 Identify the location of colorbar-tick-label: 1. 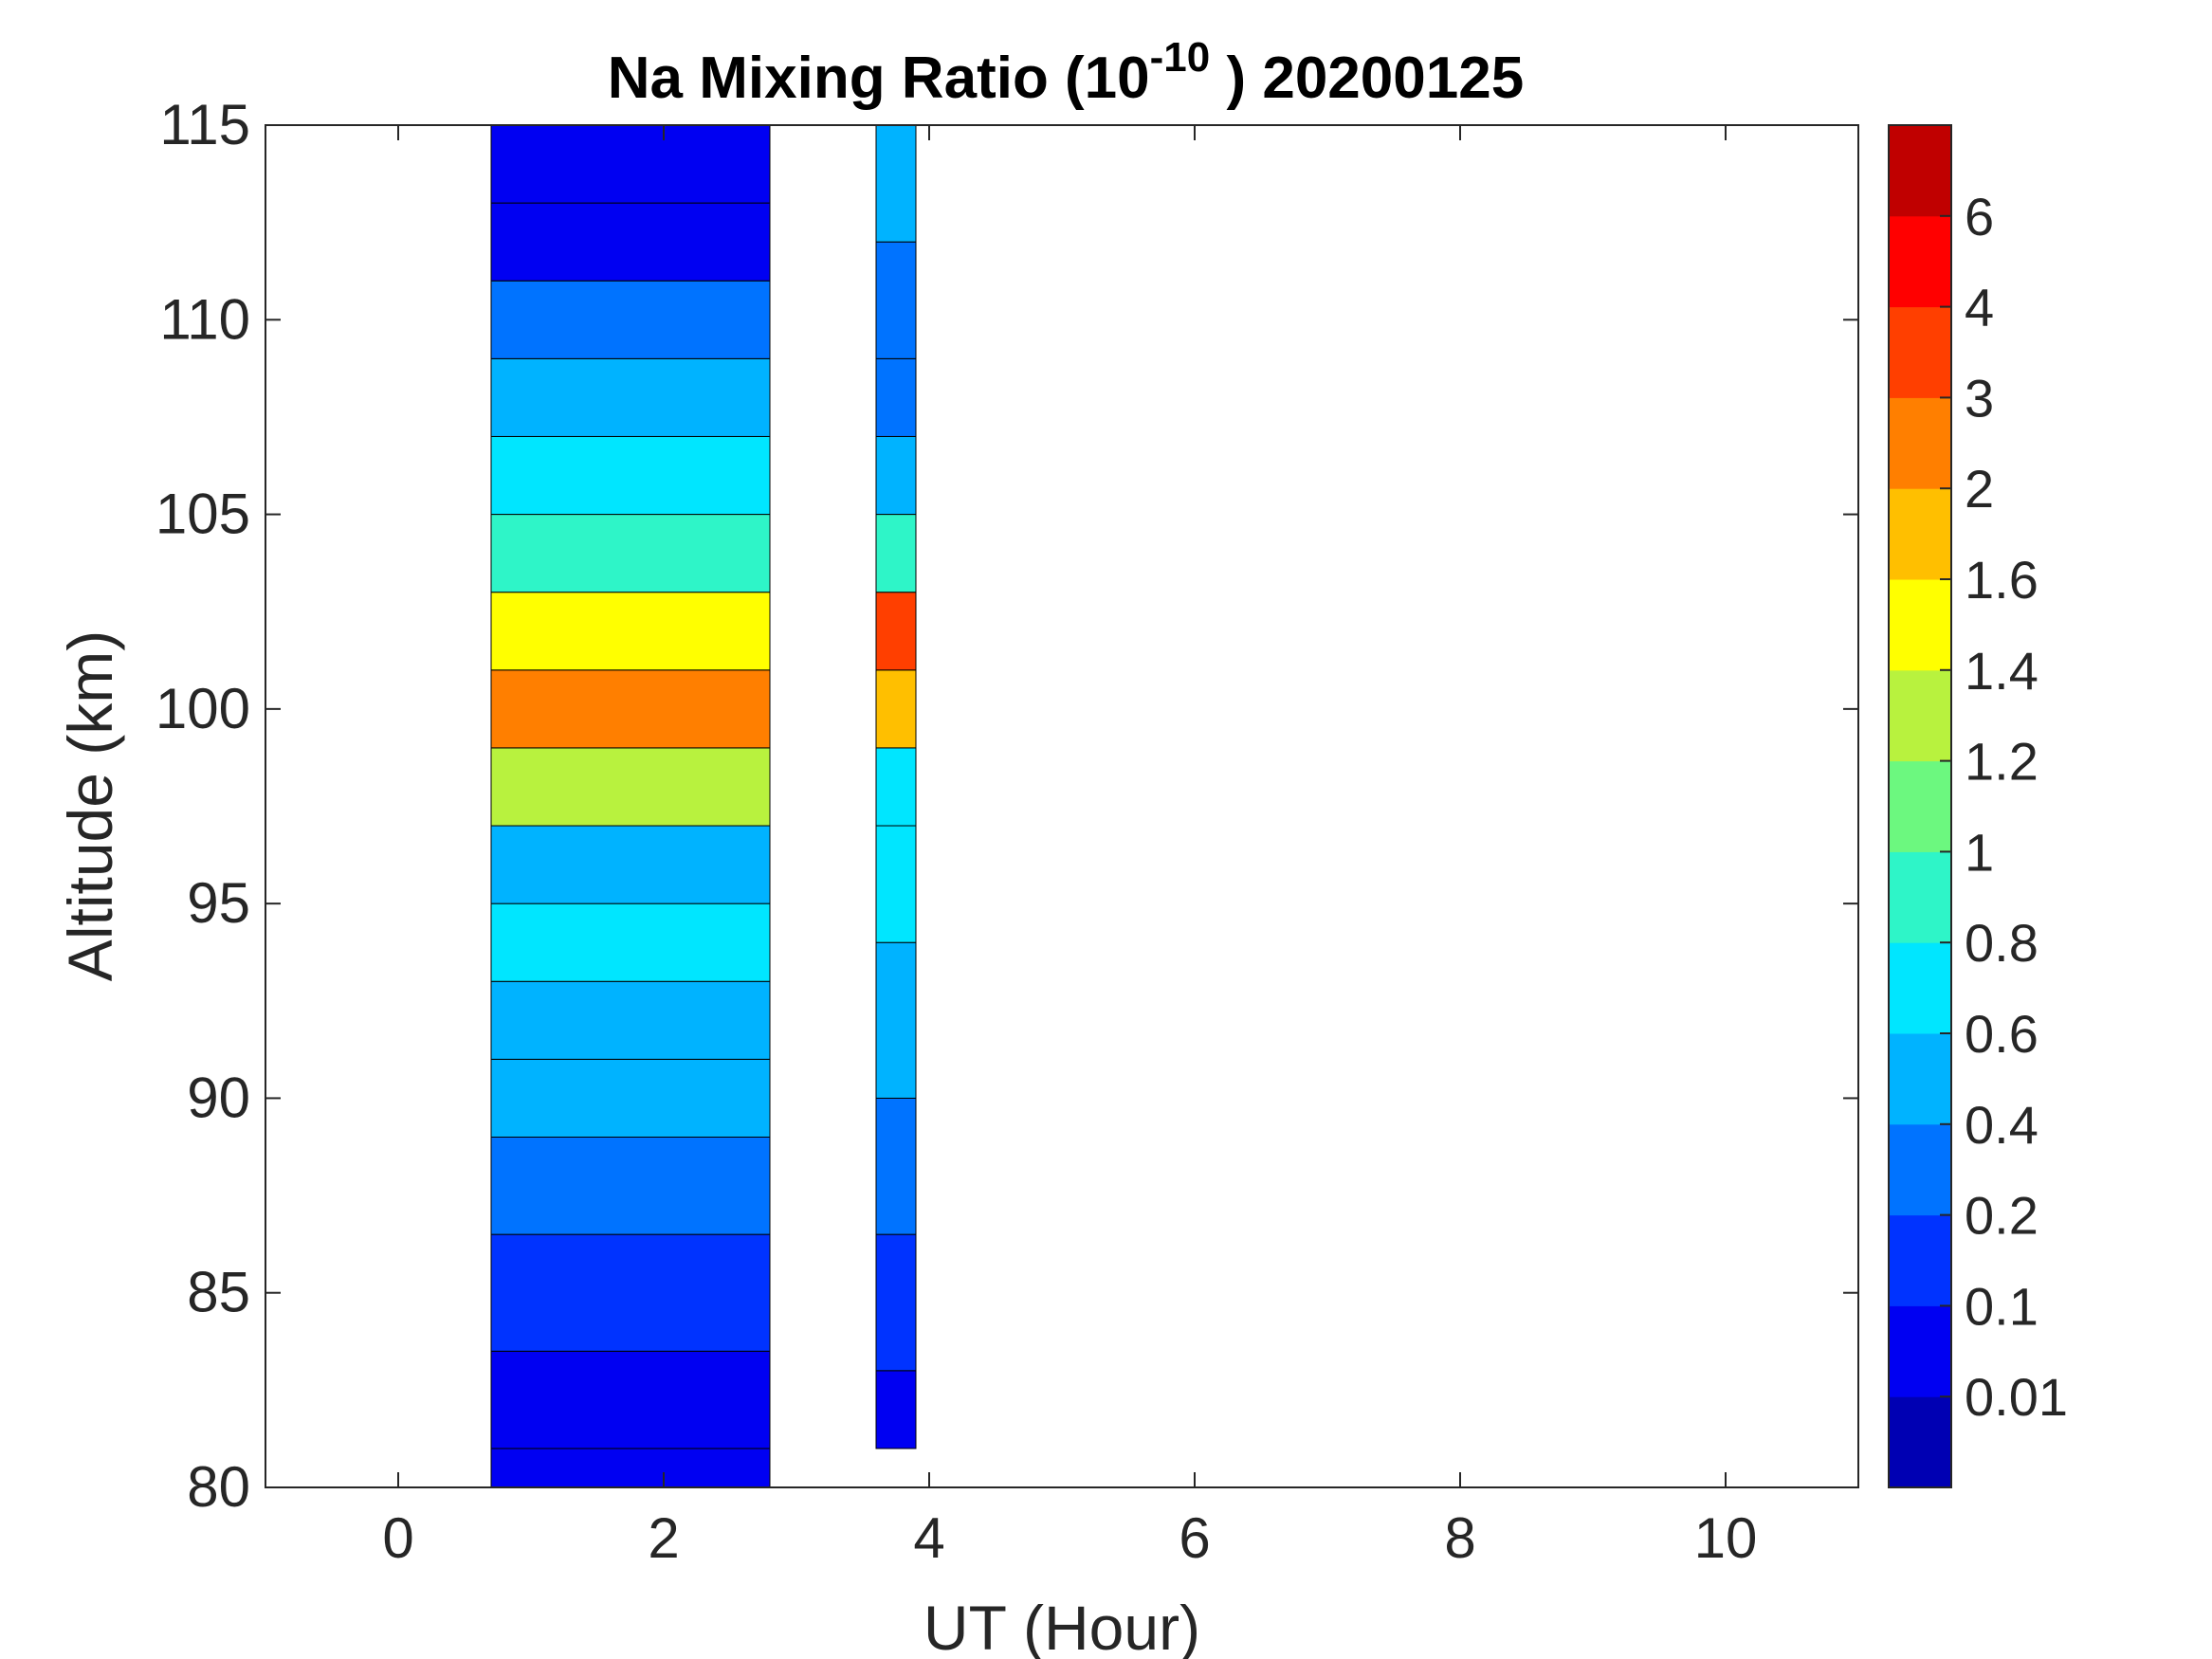
(1980, 852).